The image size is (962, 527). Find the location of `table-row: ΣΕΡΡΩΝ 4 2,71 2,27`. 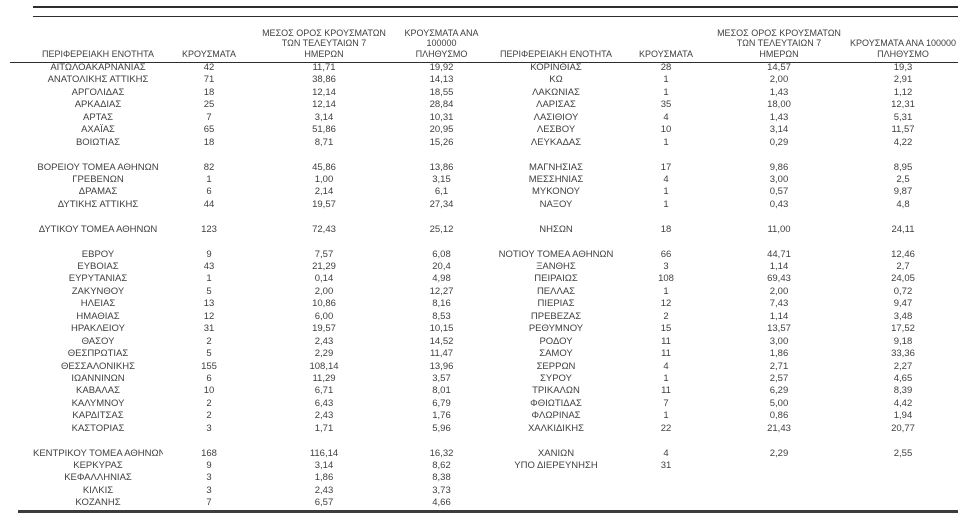

table-row: ΣΕΡΡΩΝ 4 2,71 2,27 is located at coordinates (724, 367).